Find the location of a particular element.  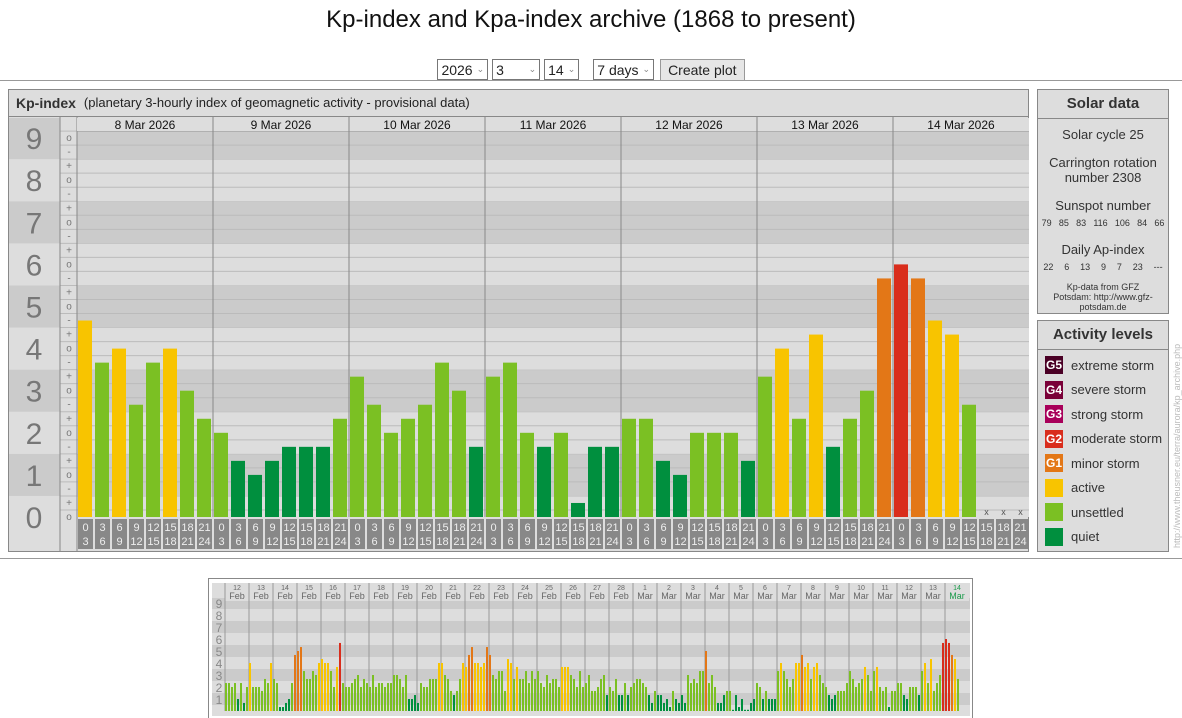

interval-start: 6 is located at coordinates (255, 528).